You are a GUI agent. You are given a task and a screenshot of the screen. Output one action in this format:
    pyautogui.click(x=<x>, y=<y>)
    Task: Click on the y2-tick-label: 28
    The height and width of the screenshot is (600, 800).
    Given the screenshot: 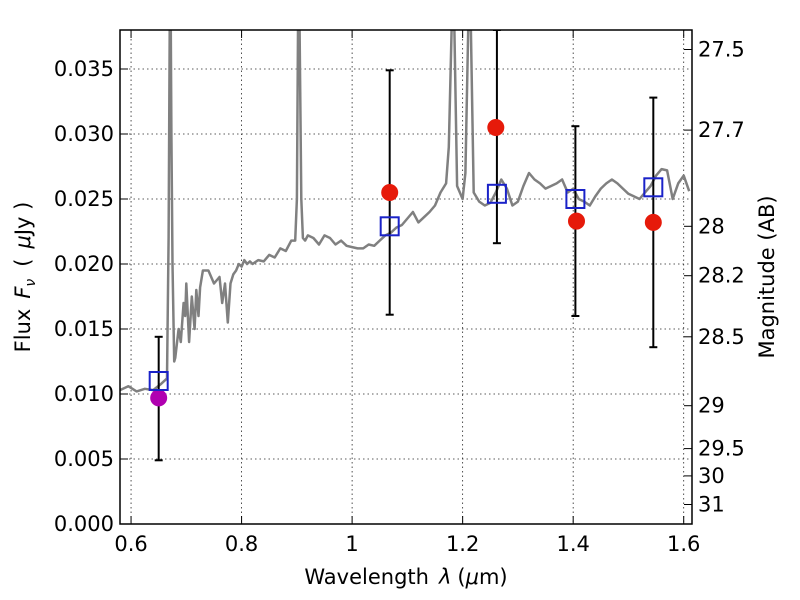 What is the action you would take?
    pyautogui.click(x=711, y=226)
    